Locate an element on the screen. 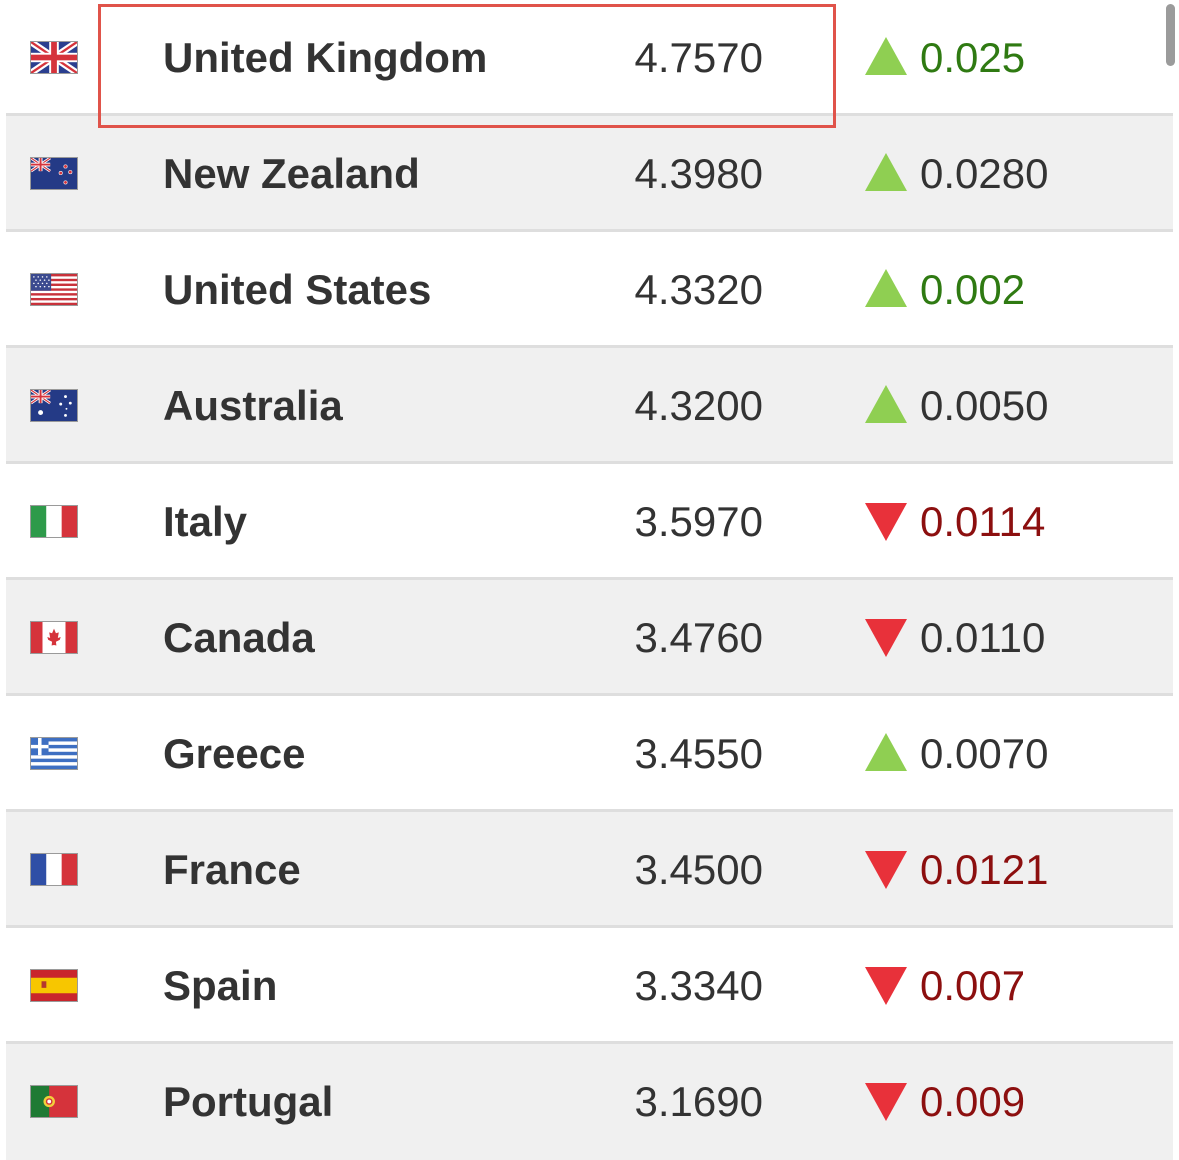 The height and width of the screenshot is (1160, 1179). table-row: Portugal 3.1690 0.009 is located at coordinates (589, 1102).